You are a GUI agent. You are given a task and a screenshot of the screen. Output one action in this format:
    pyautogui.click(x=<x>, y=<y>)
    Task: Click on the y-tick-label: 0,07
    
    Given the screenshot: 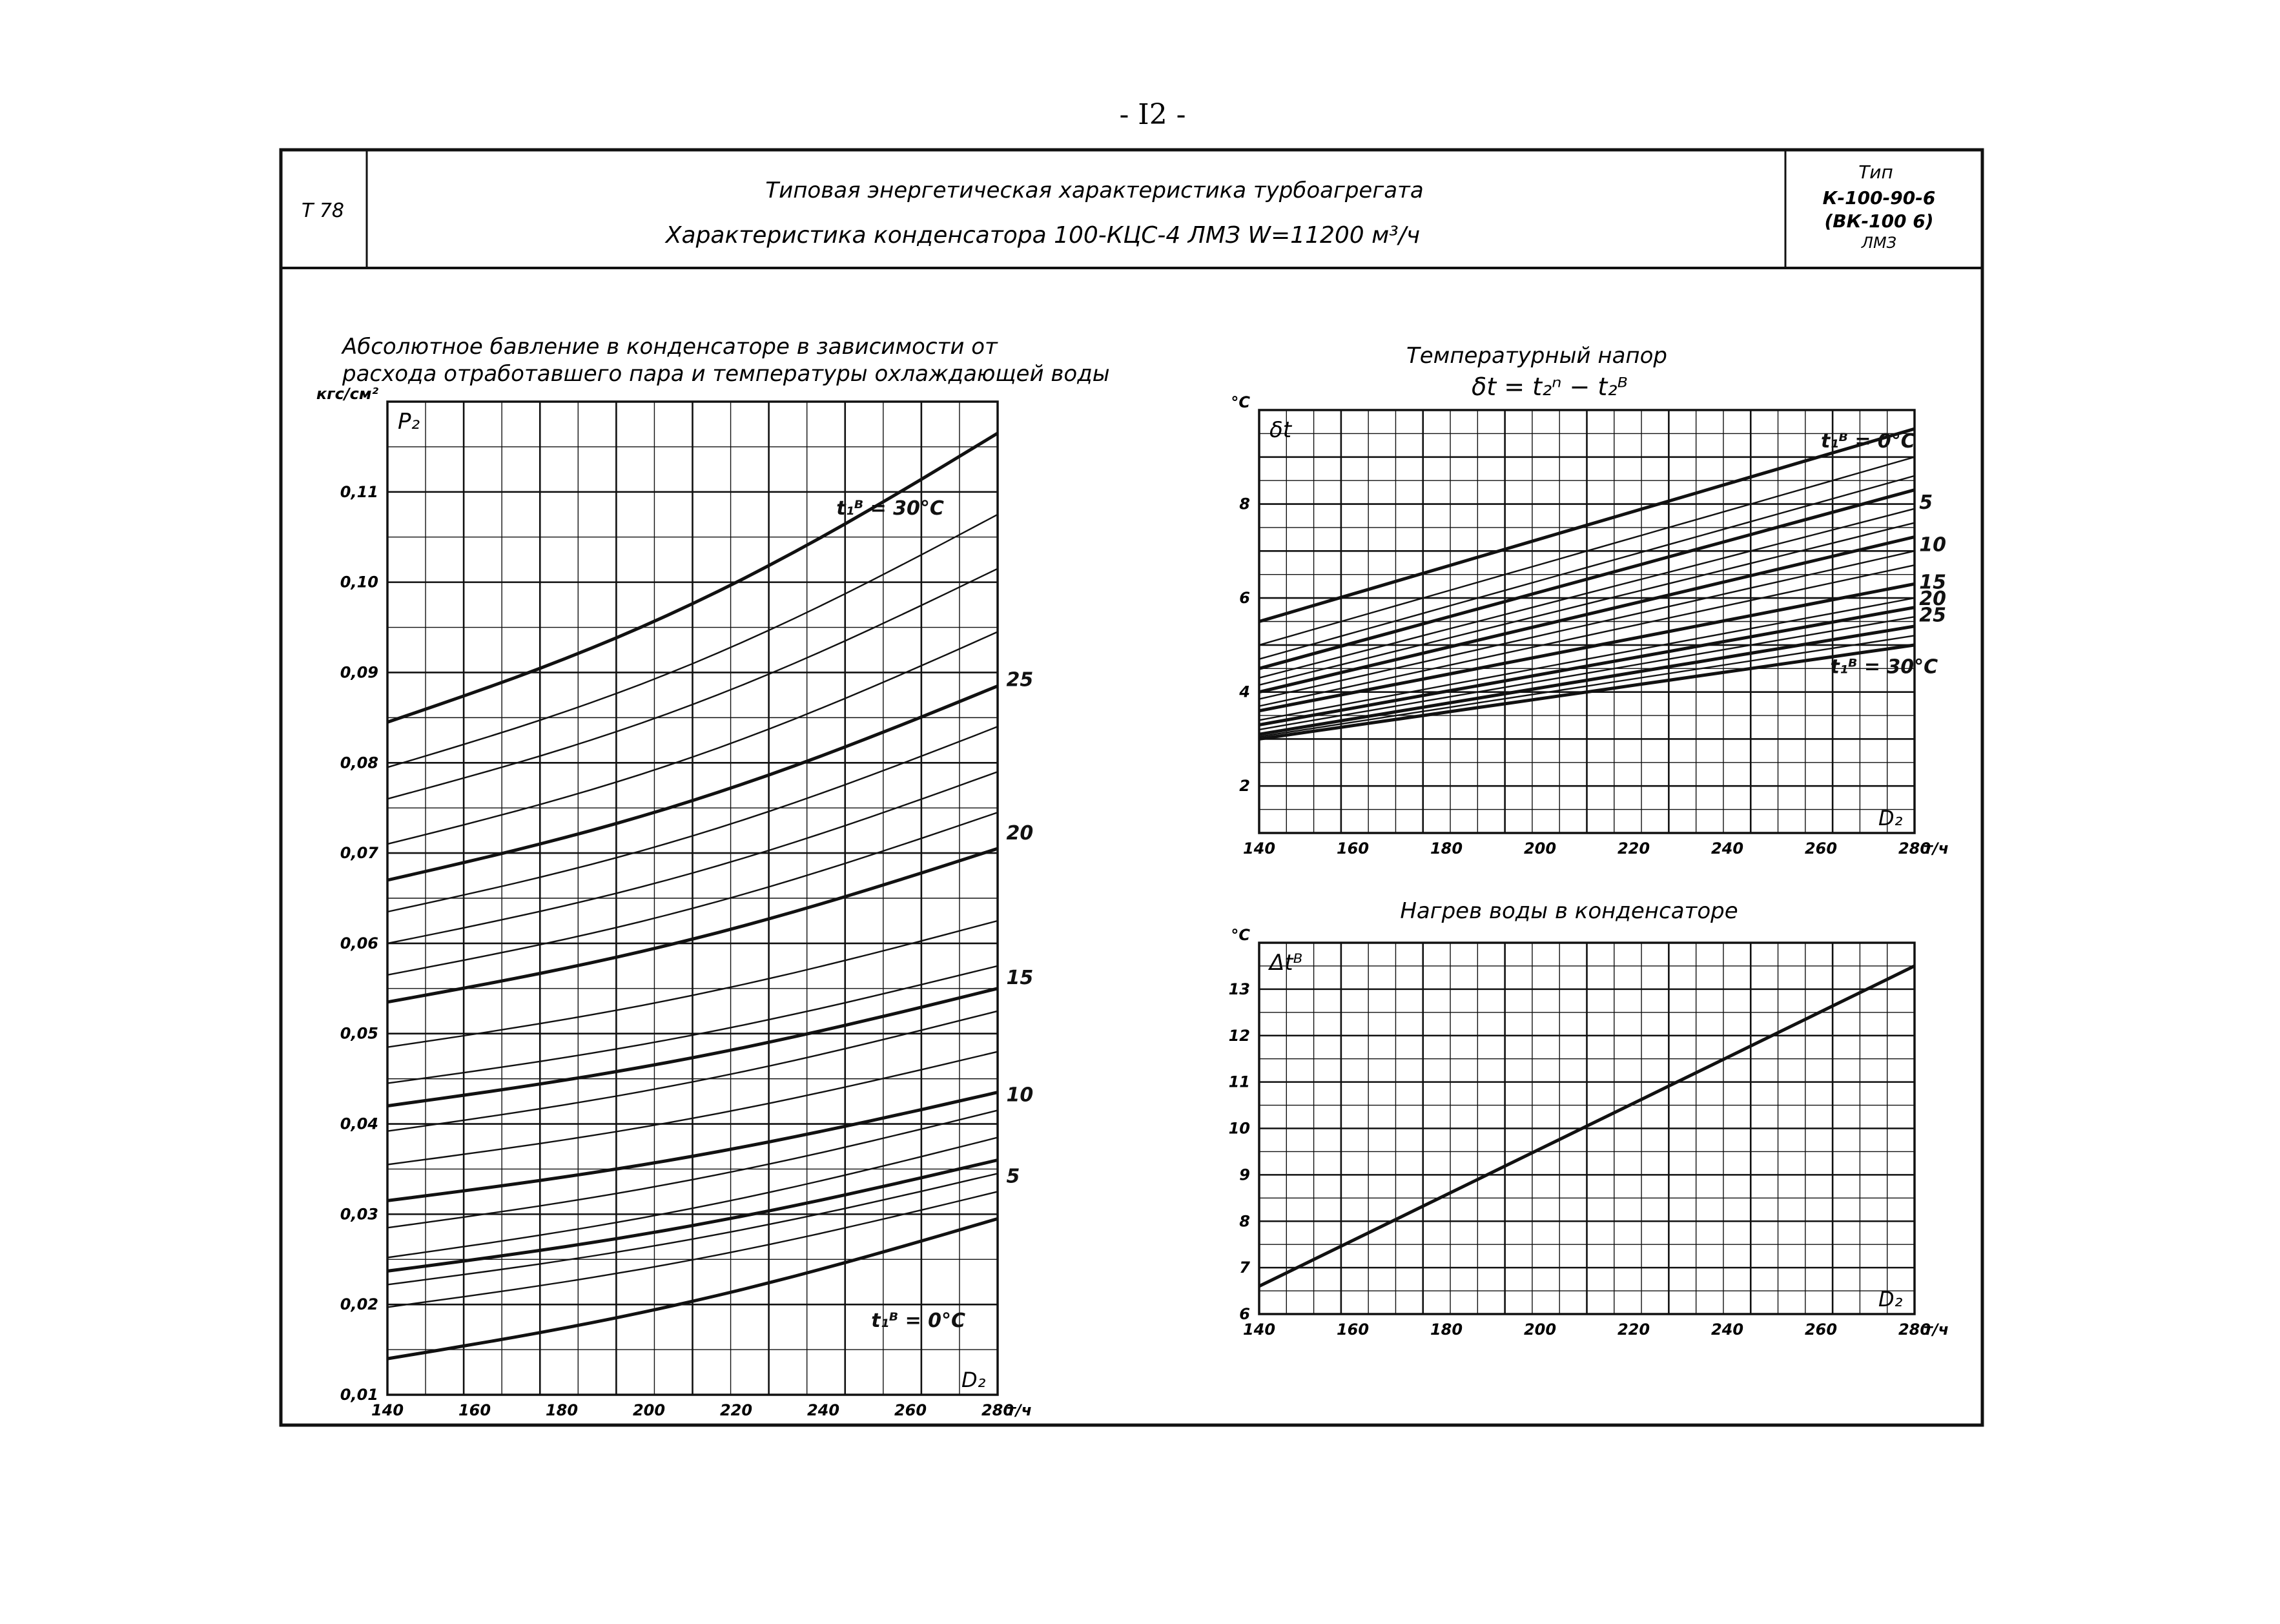 What is the action you would take?
    pyautogui.click(x=360, y=853)
    